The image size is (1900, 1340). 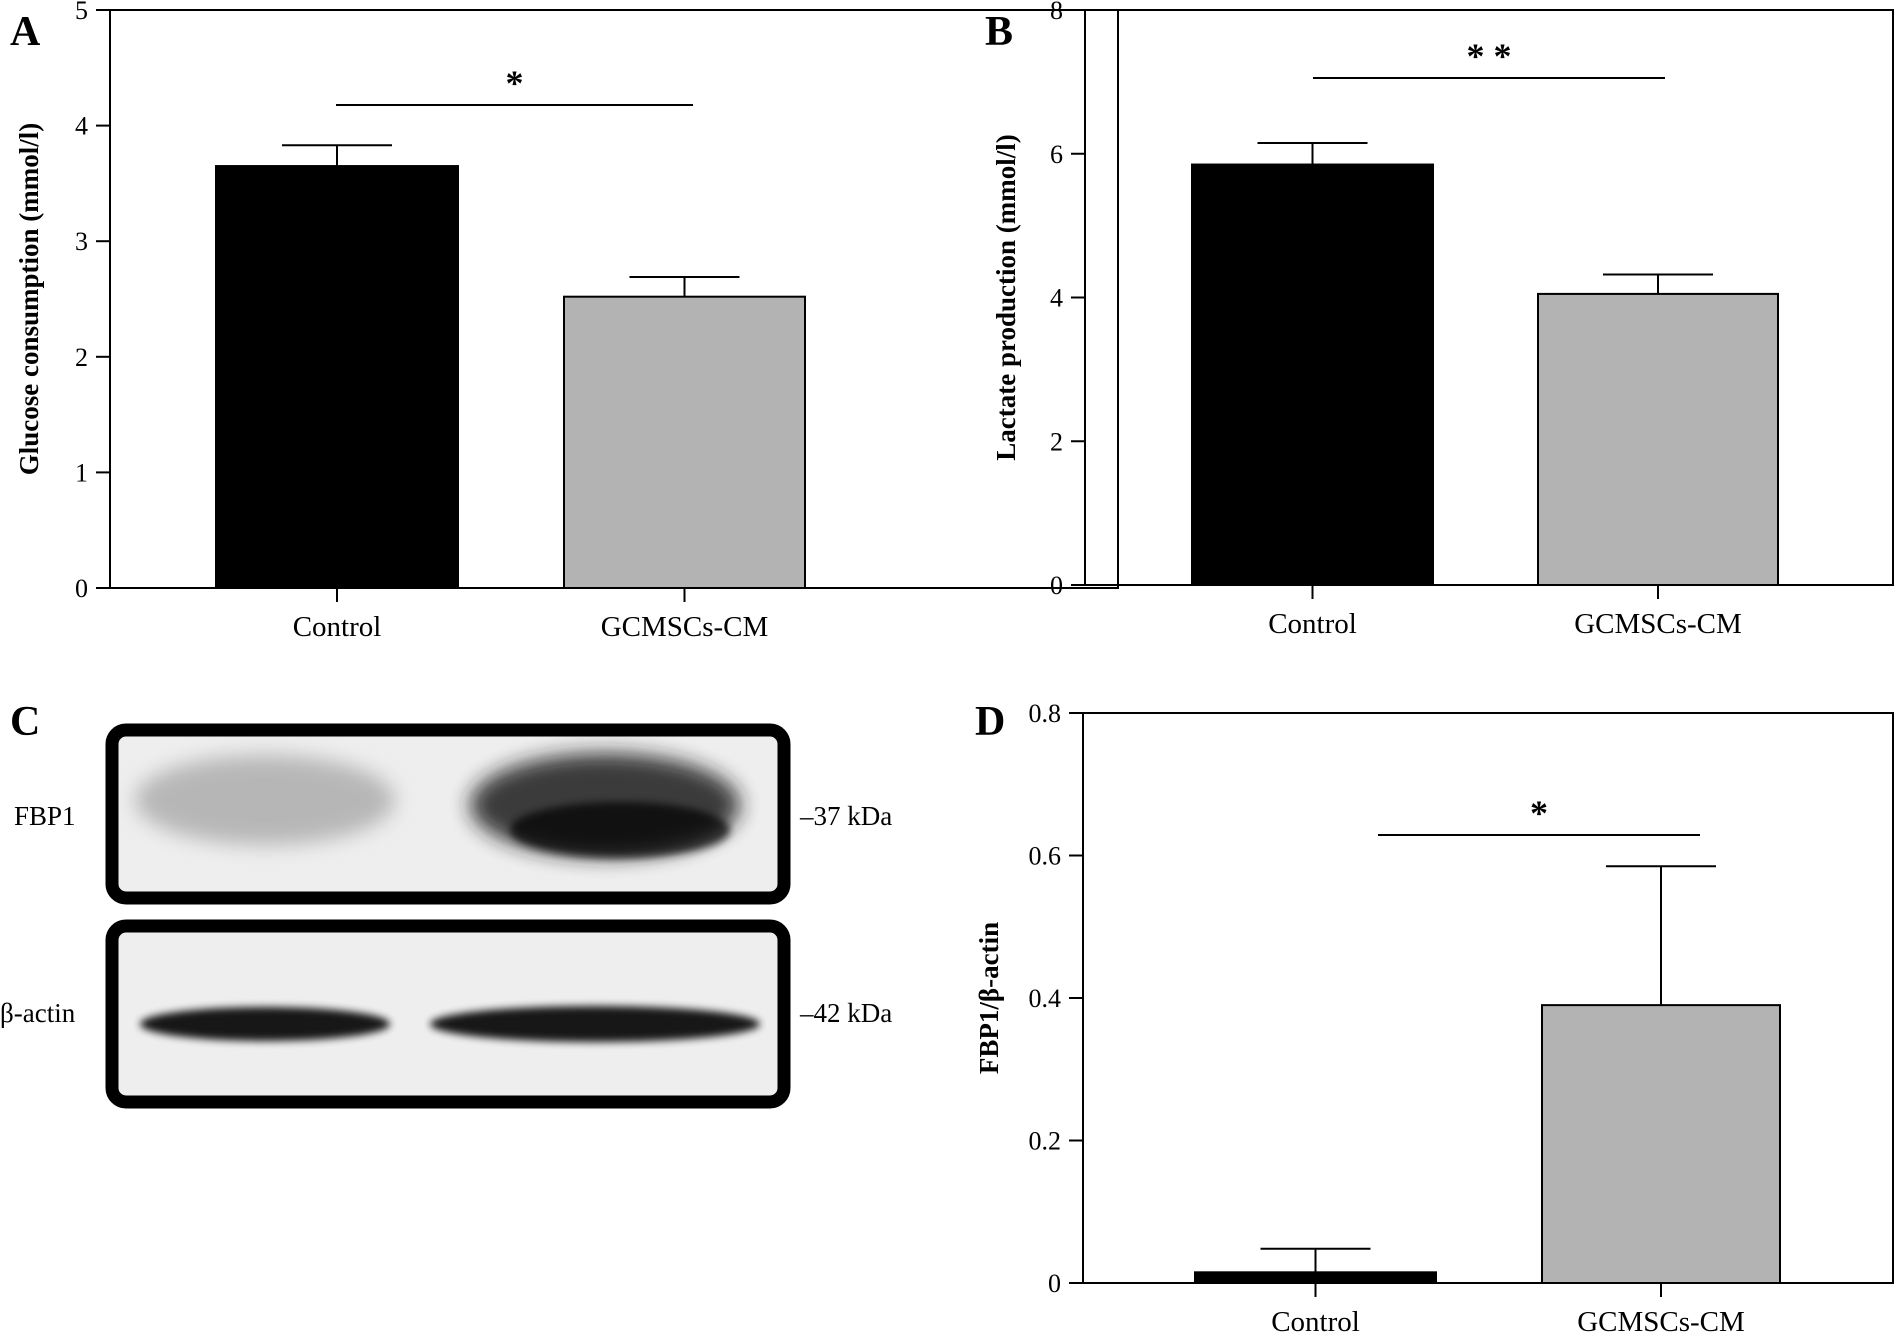 I want to click on blot-protein-label-fbp1: FBP1, so click(x=45, y=816).